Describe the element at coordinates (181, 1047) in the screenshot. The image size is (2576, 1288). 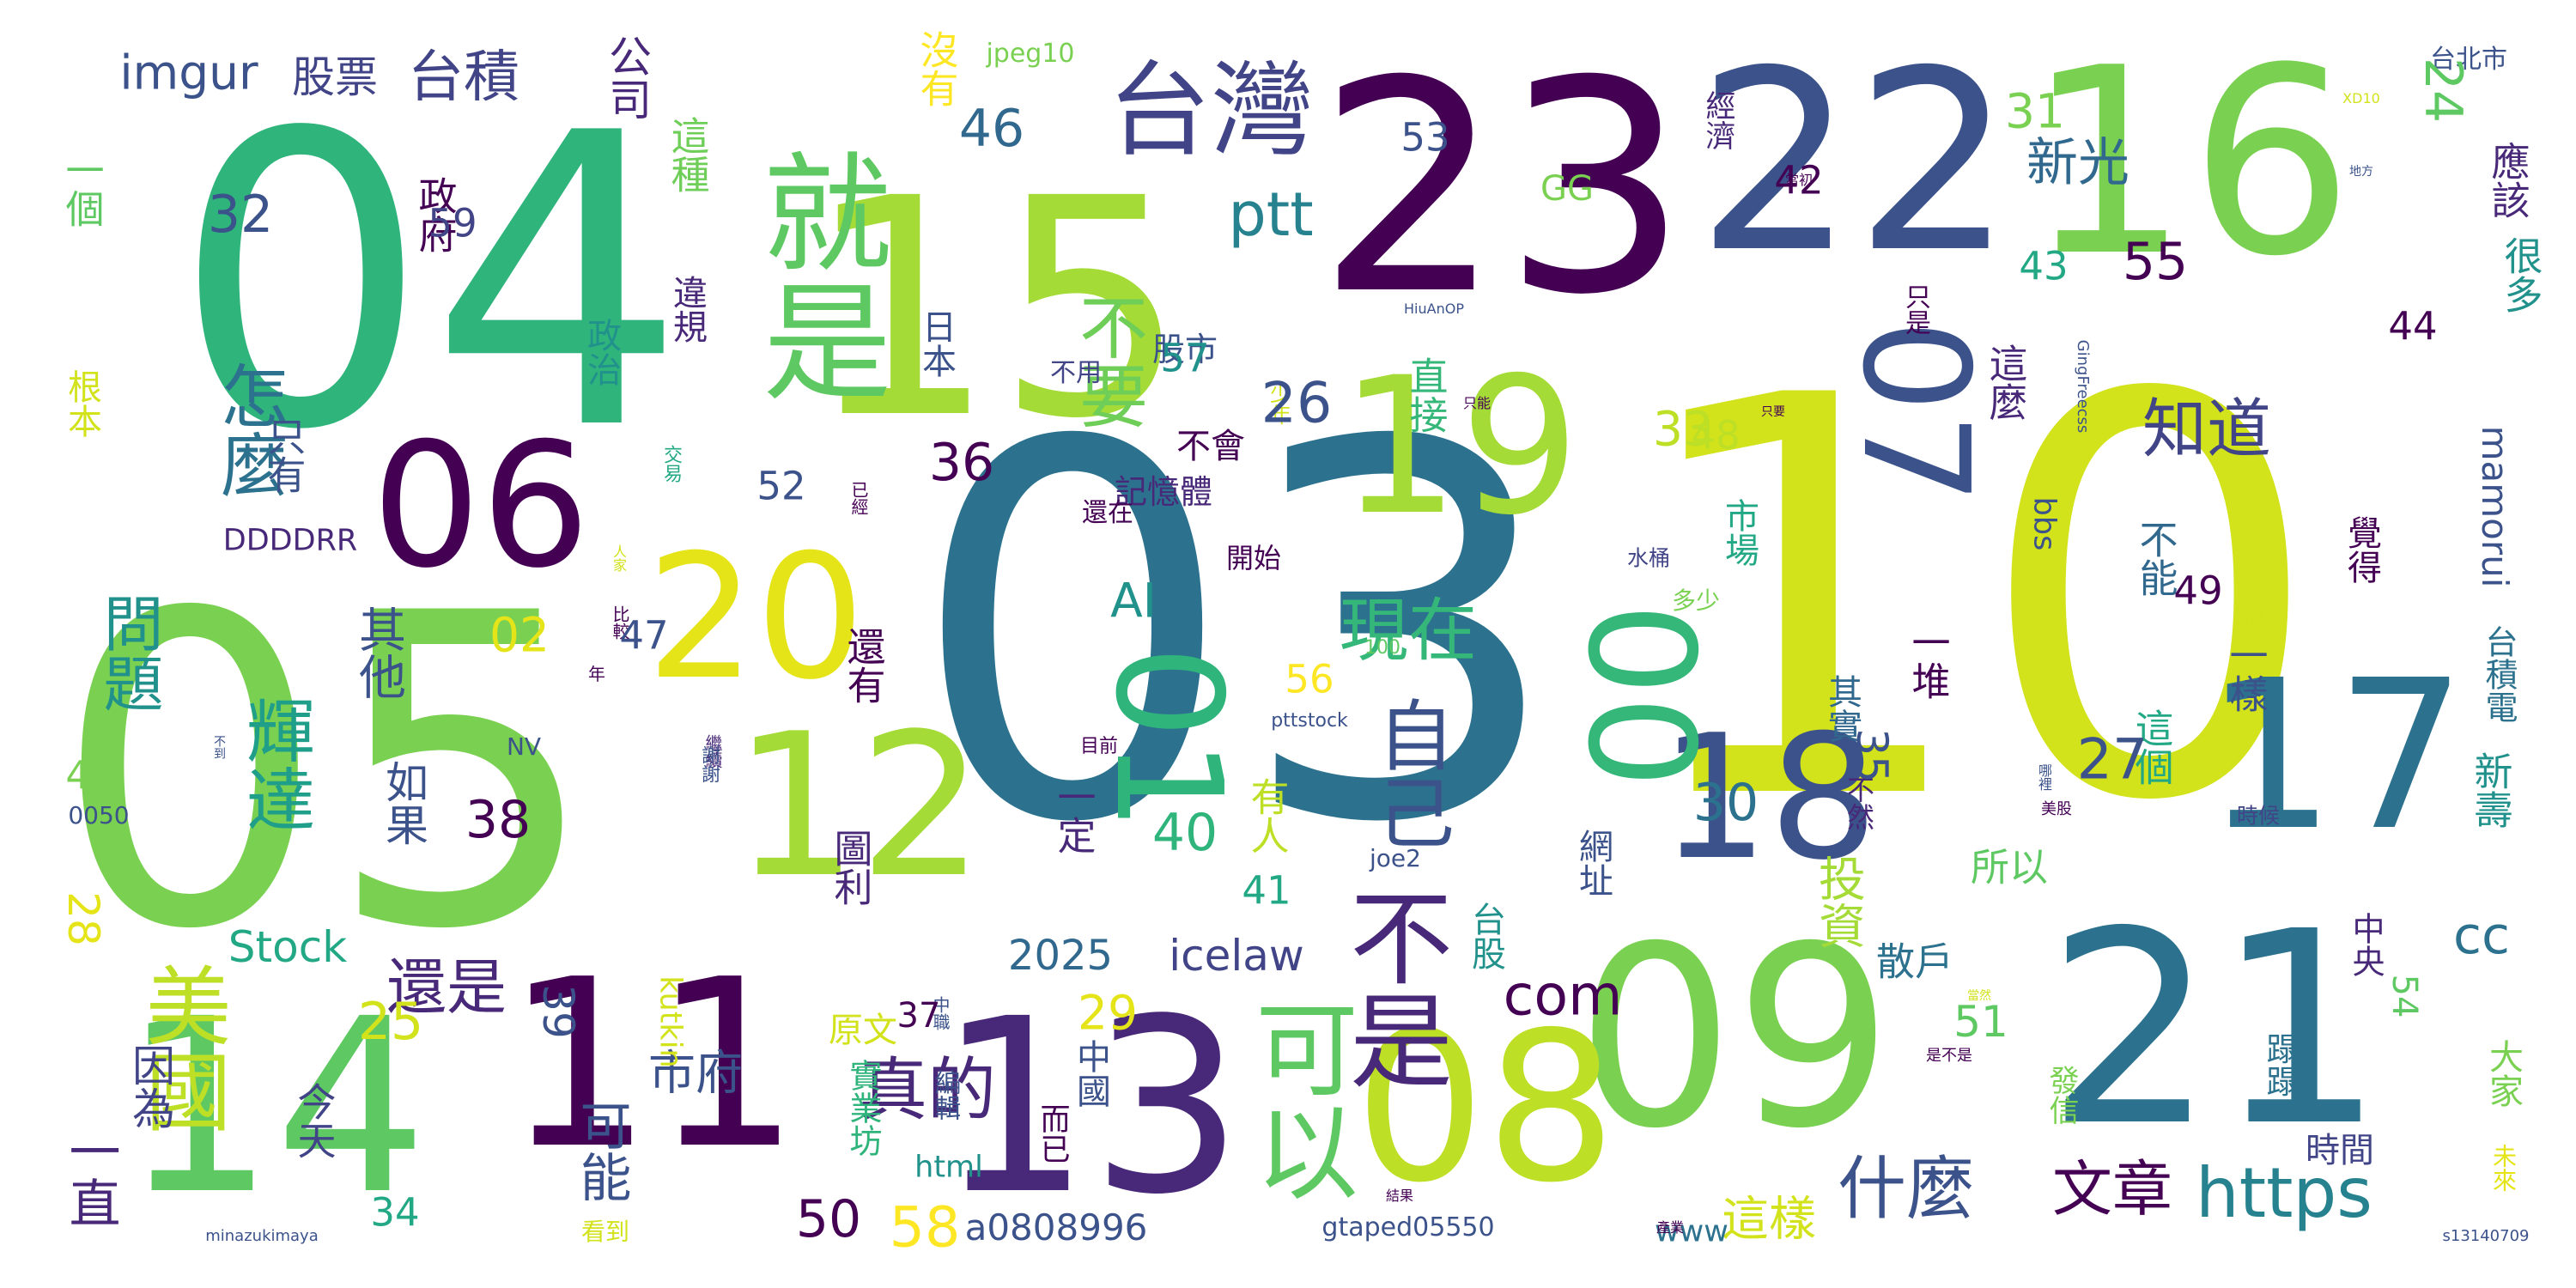
I see `word: 美國` at that location.